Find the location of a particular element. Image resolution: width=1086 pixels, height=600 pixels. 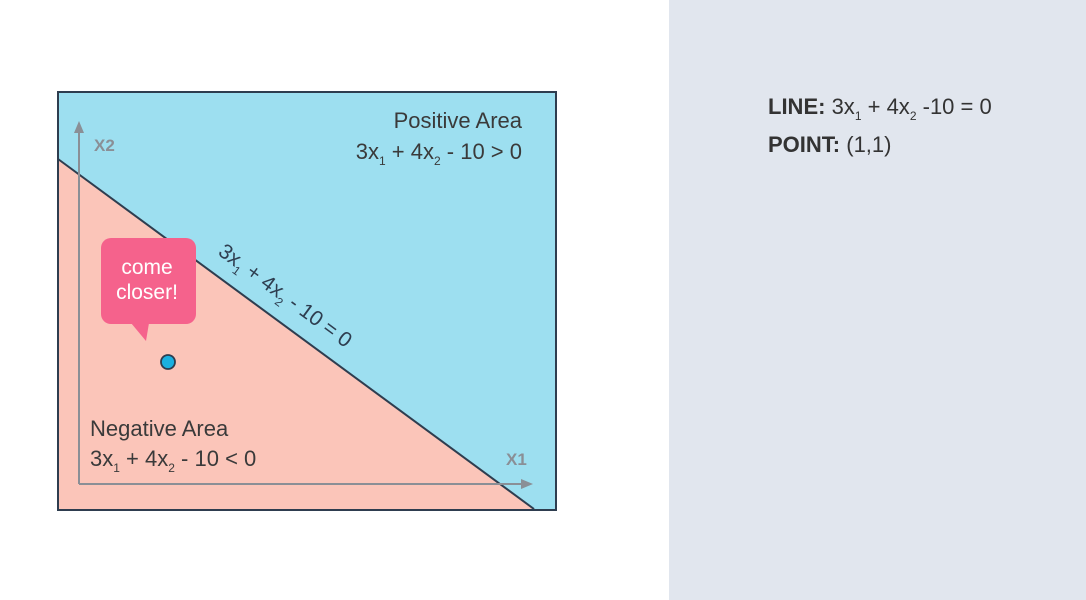

line-eq-sub: 1 is located at coordinates (858, 116).